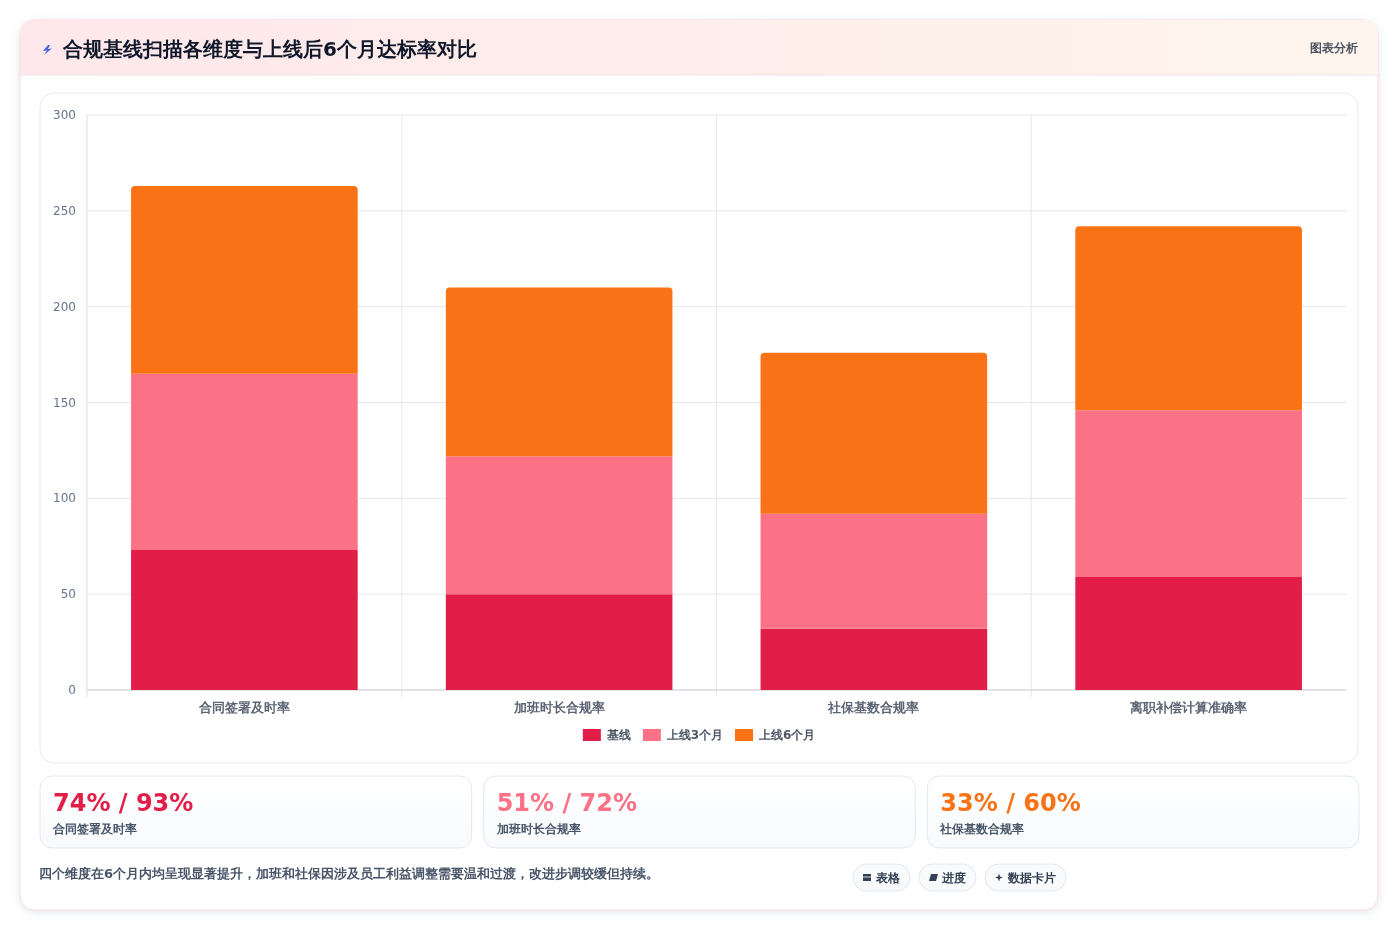  I want to click on text: 33% / 60%, so click(1010, 803).